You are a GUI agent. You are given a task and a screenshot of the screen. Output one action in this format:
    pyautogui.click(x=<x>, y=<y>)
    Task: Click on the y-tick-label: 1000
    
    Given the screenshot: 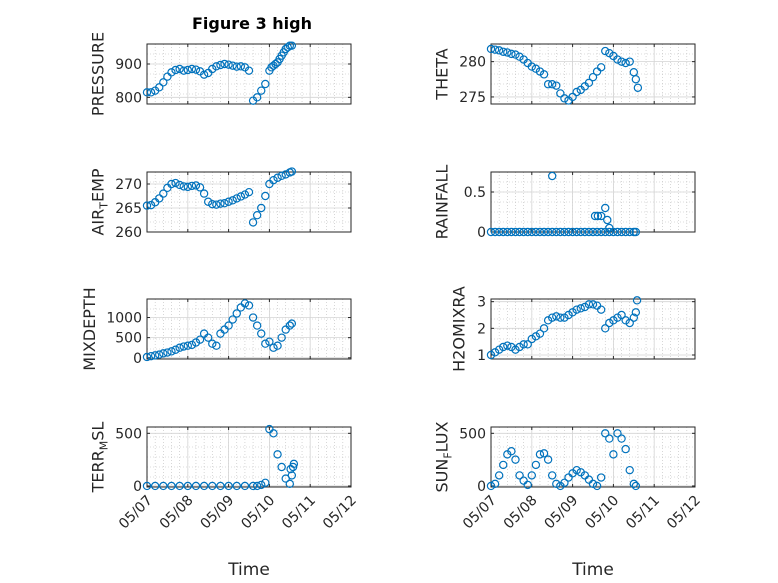 What is the action you would take?
    pyautogui.click(x=124, y=319)
    